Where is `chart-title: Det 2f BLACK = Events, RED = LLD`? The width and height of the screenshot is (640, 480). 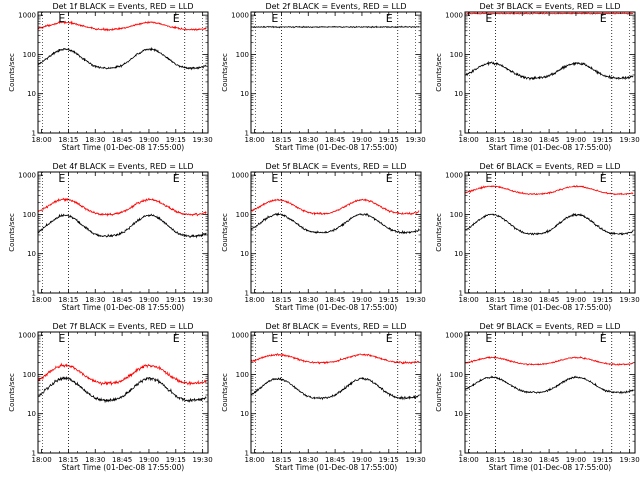 chart-title: Det 2f BLACK = Events, RED = LLD is located at coordinates (335, 6).